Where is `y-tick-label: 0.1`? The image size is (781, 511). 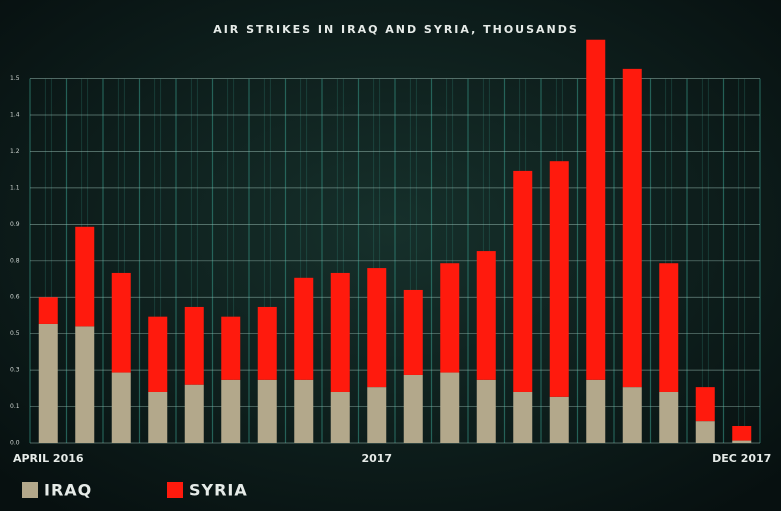
y-tick-label: 0.1 is located at coordinates (15, 406).